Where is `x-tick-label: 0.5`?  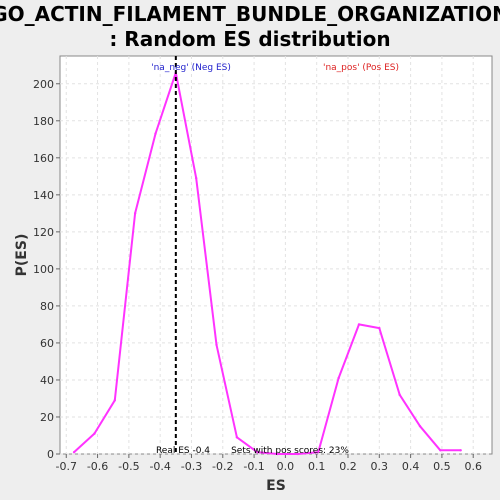
x-tick-label: 0.5 is located at coordinates (442, 466).